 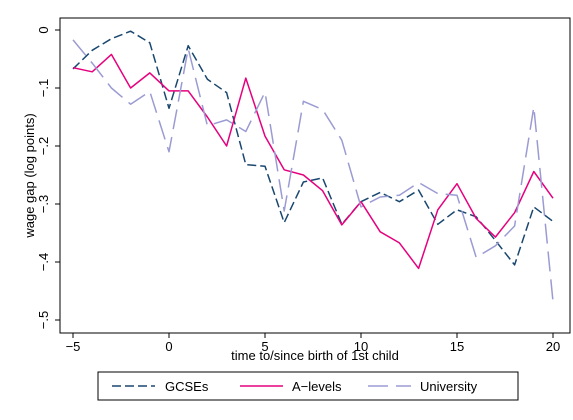 I want to click on y-tick-label: −.4, so click(x=43, y=262).